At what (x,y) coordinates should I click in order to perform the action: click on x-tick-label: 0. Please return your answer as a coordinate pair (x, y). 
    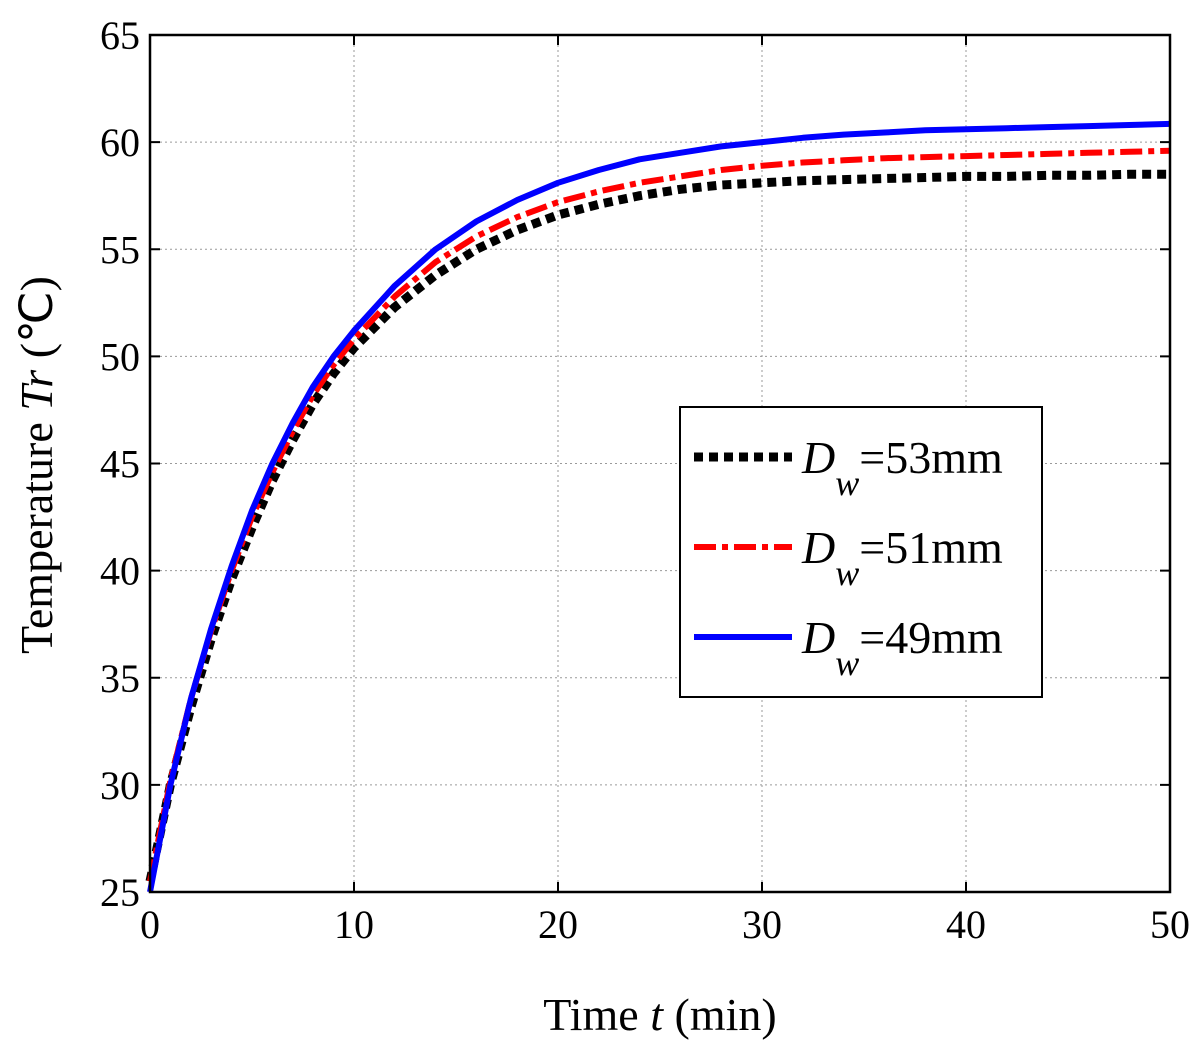
    Looking at the image, I should click on (150, 924).